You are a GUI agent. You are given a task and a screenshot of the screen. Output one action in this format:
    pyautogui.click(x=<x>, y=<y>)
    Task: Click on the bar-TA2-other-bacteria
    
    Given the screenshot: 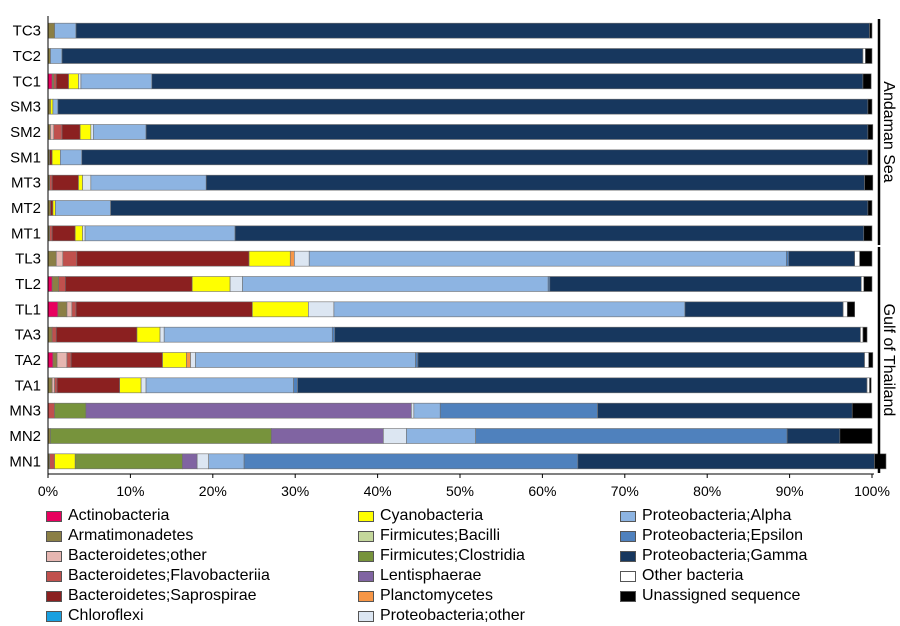 What is the action you would take?
    pyautogui.click(x=867, y=360)
    